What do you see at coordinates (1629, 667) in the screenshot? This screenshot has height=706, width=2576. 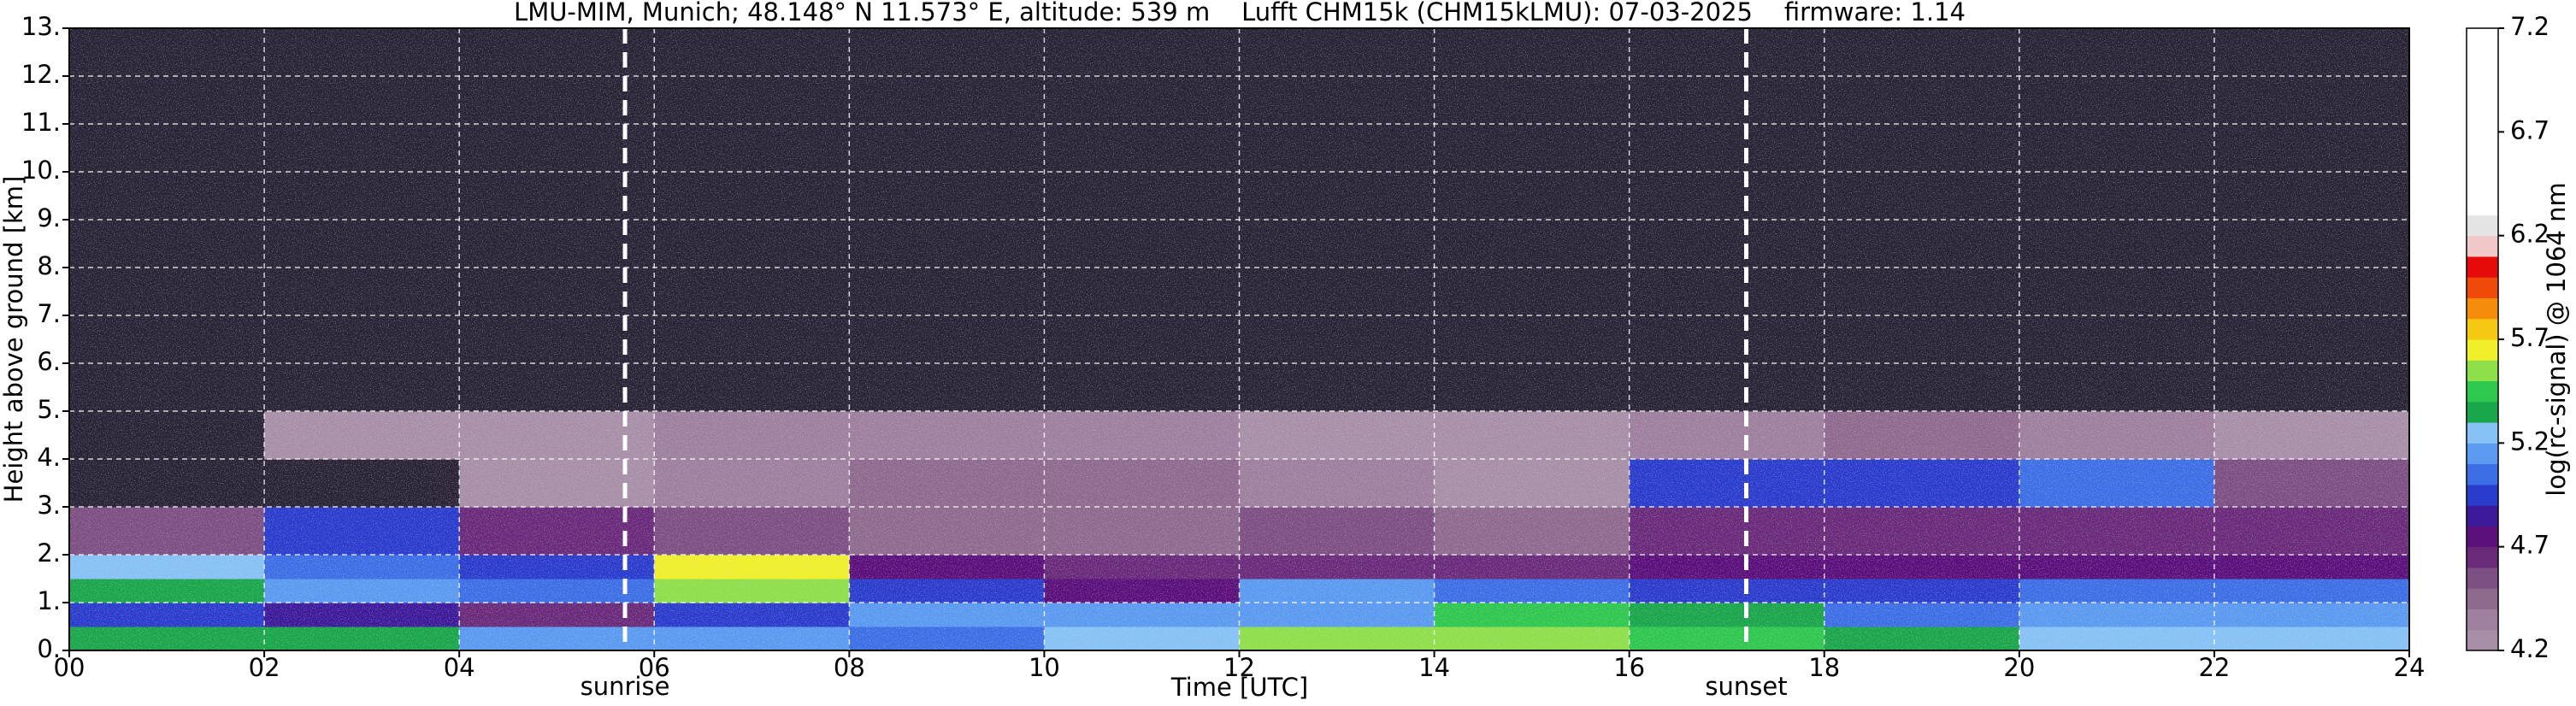 I see `x-tick-label: 16` at bounding box center [1629, 667].